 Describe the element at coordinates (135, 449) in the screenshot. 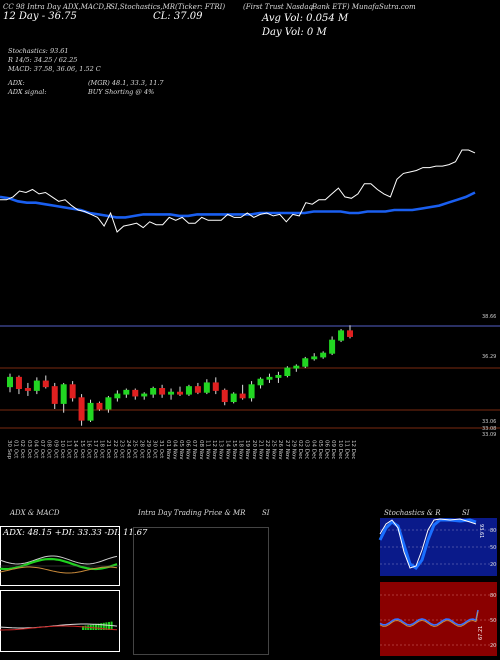

I see `x-axis-date-label: 25 Oct` at that location.